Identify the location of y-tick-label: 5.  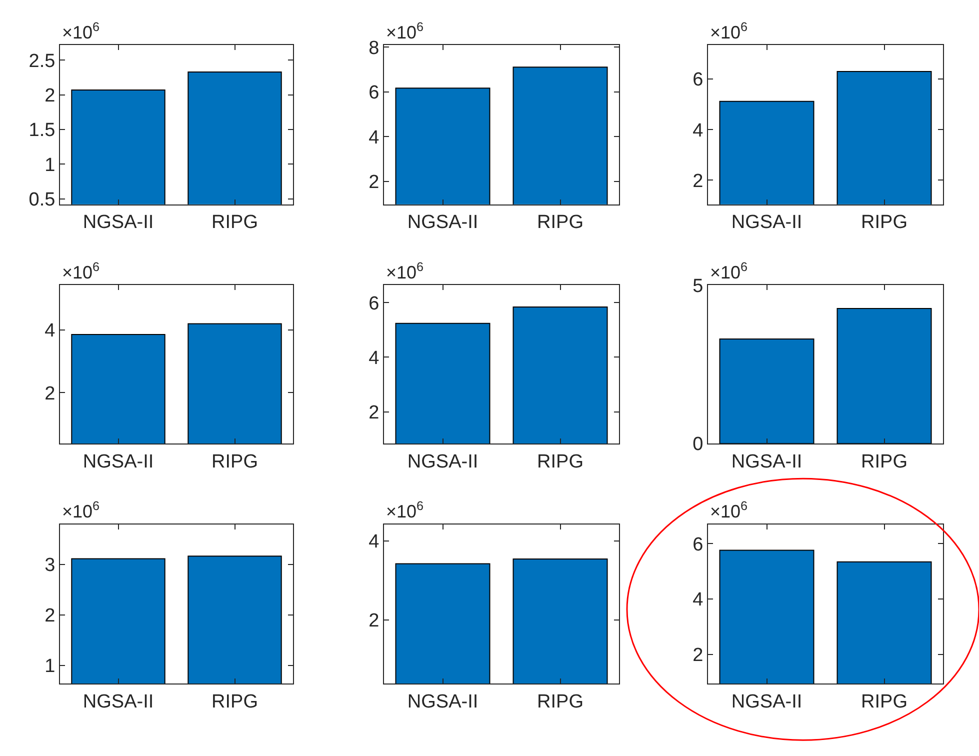
(698, 286).